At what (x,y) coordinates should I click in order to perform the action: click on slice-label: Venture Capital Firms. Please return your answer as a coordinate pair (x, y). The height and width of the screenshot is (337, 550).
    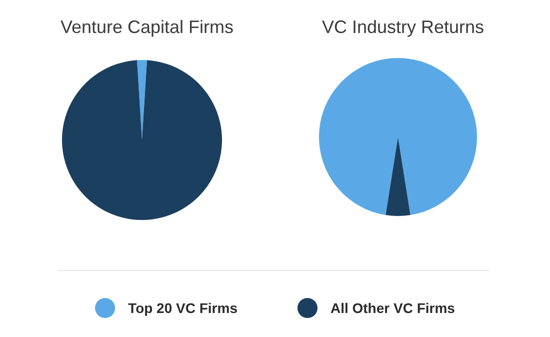
    Looking at the image, I should click on (147, 27).